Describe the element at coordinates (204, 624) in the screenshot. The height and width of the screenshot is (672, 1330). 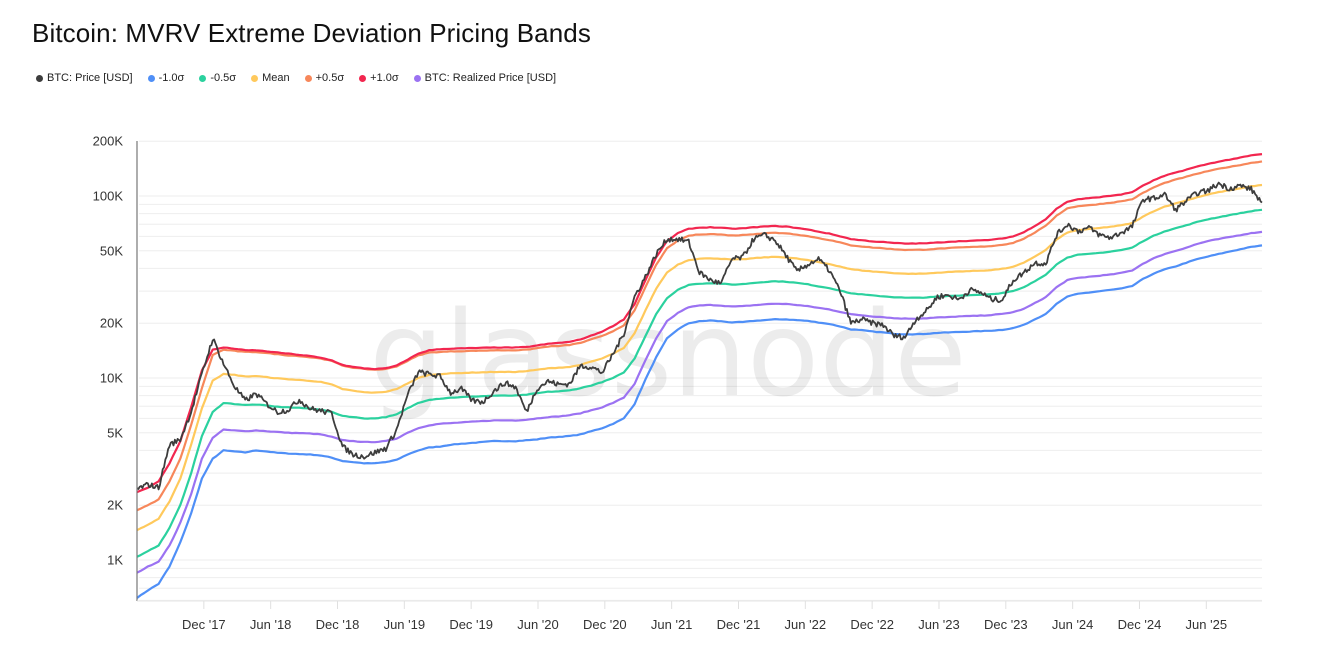
I see `x-tick-label: Dec '17` at that location.